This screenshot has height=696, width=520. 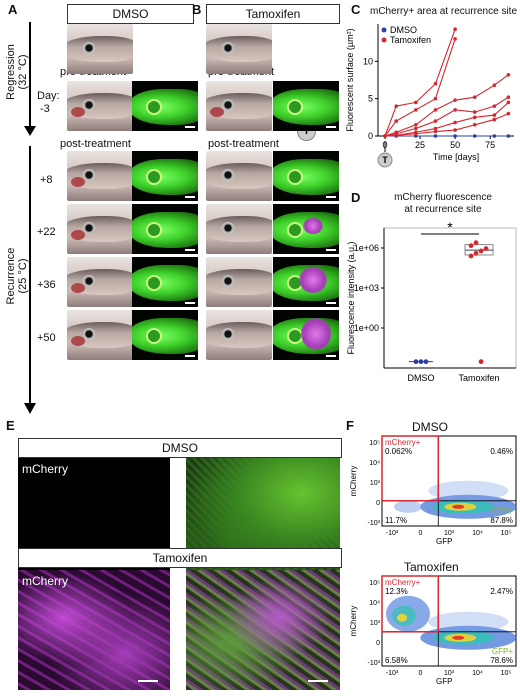 I want to click on recurrence-arrowhead, so click(x=30, y=408).